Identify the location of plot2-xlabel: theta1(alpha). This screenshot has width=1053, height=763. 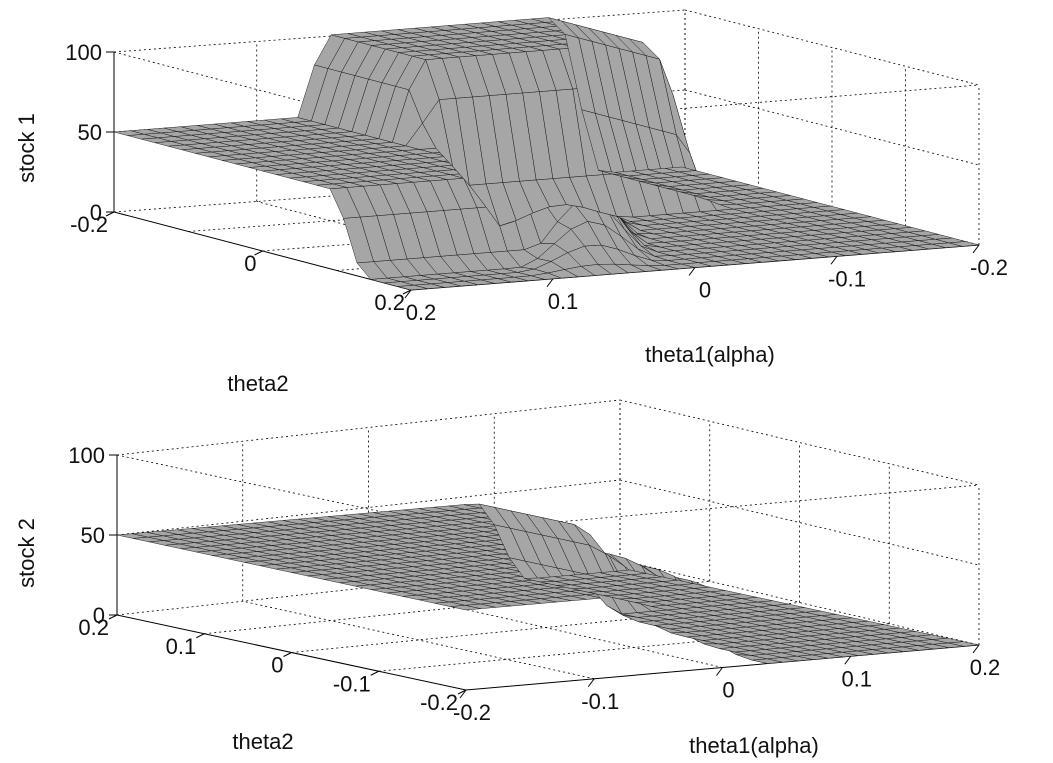
(754, 745).